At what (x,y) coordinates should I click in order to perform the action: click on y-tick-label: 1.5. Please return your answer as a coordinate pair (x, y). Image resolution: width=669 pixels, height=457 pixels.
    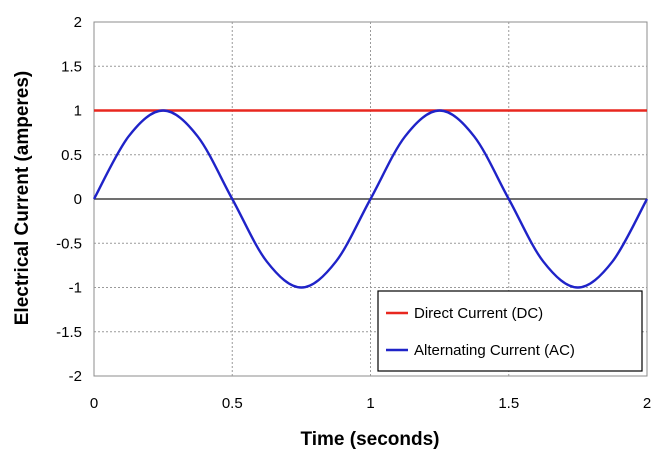
    Looking at the image, I should click on (71, 66).